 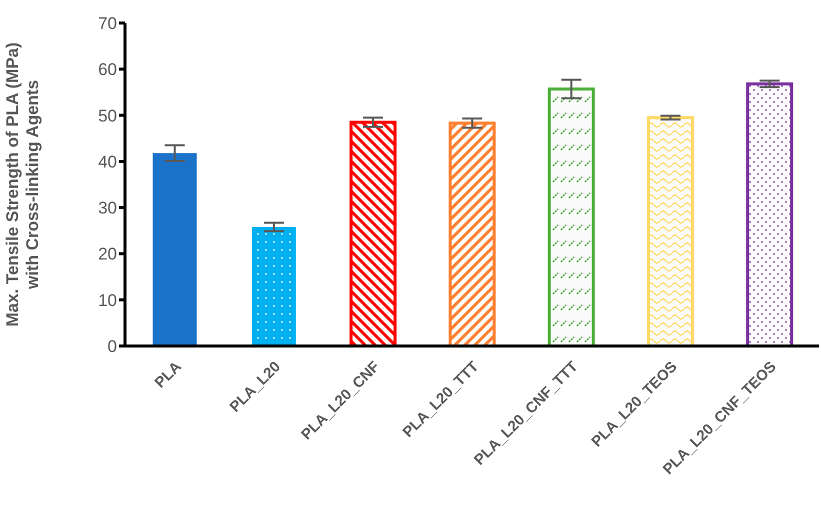 I want to click on x-tick-label: PLA, so click(x=168, y=375).